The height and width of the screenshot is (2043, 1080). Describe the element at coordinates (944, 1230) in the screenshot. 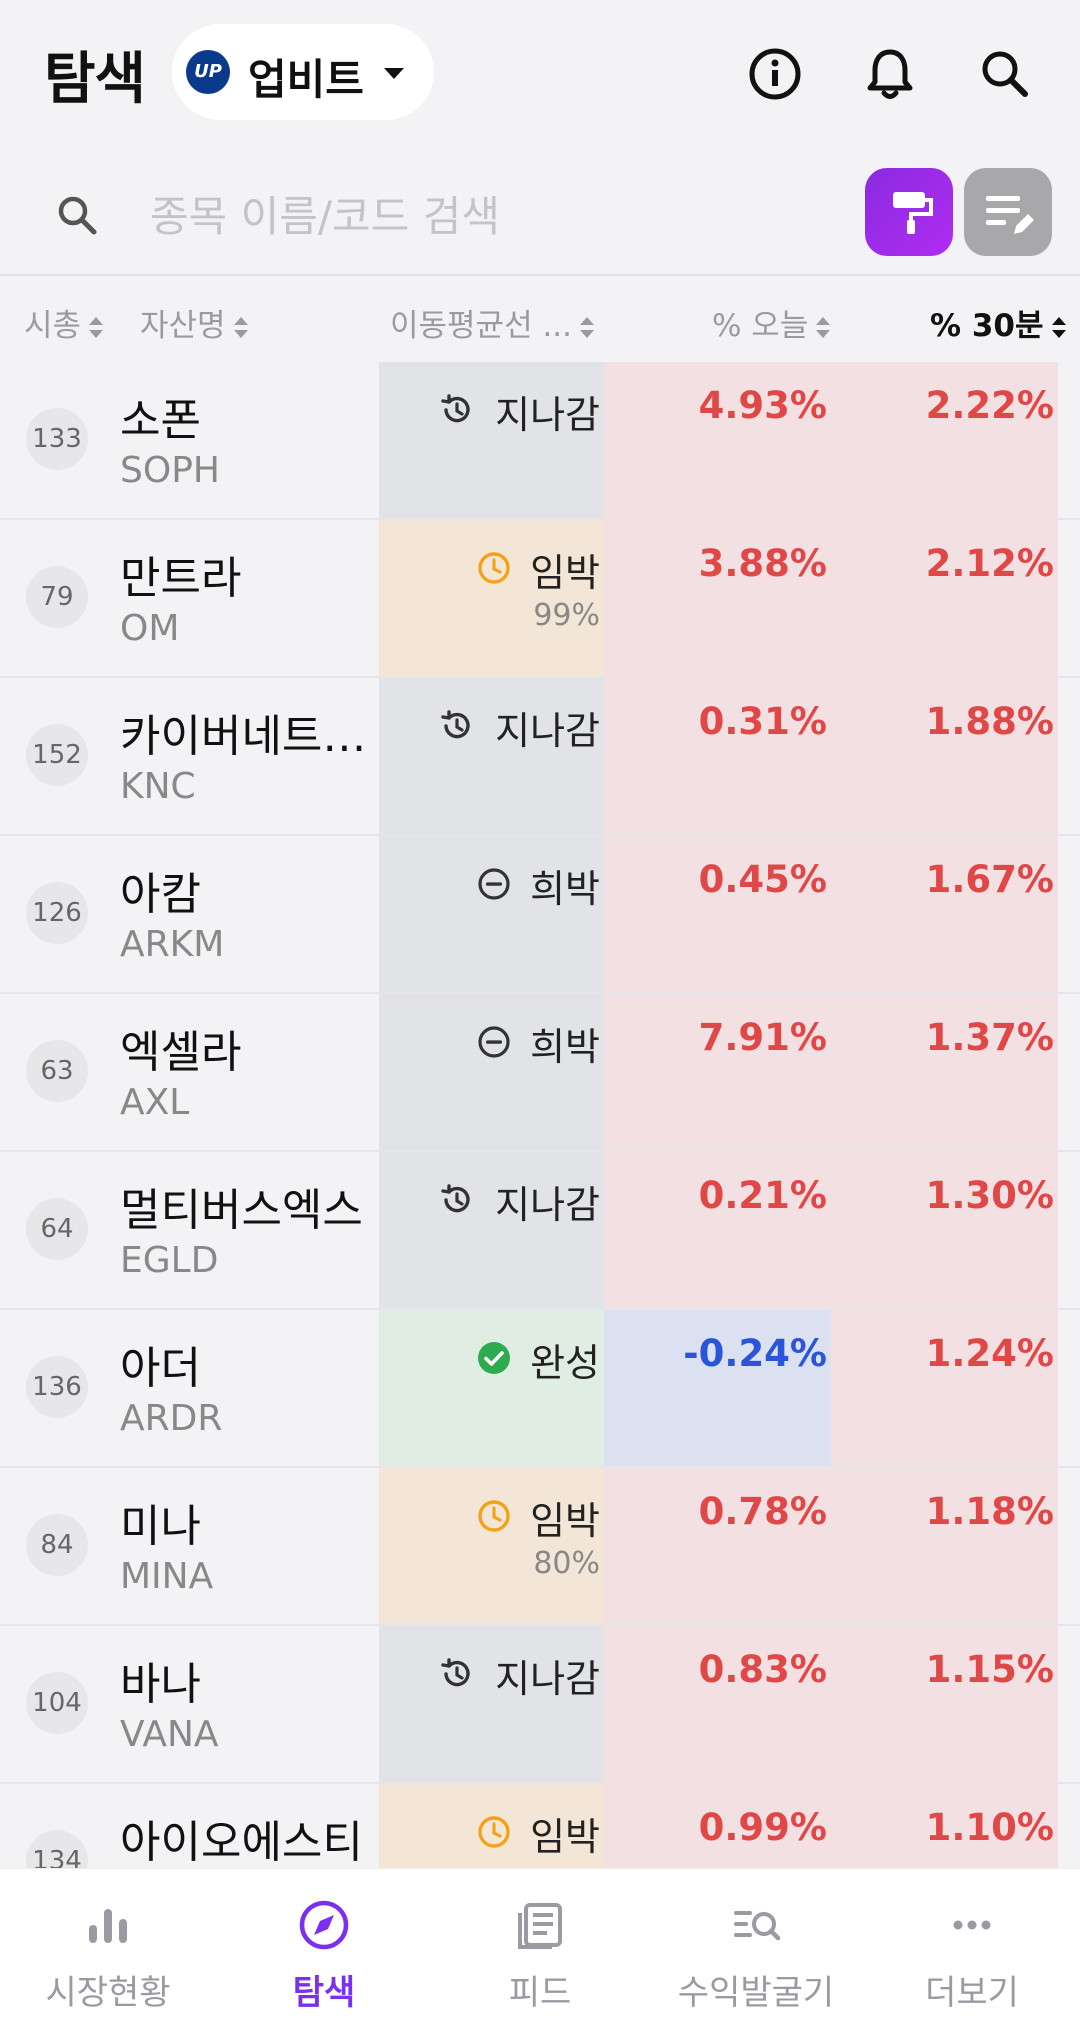

I see `min30-change-cell: 1.30%` at that location.